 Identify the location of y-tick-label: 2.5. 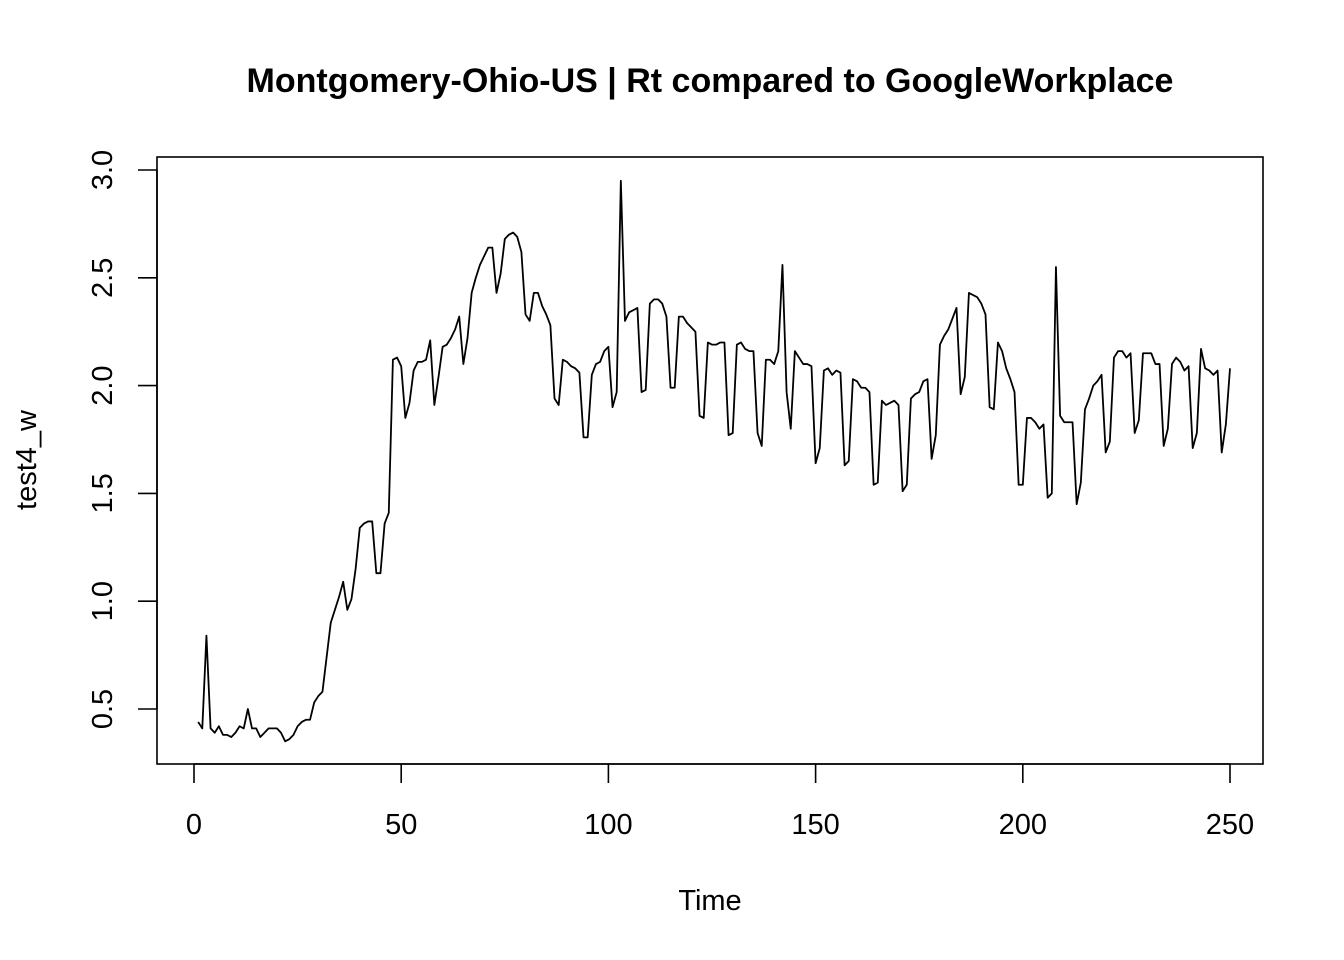
(103, 278).